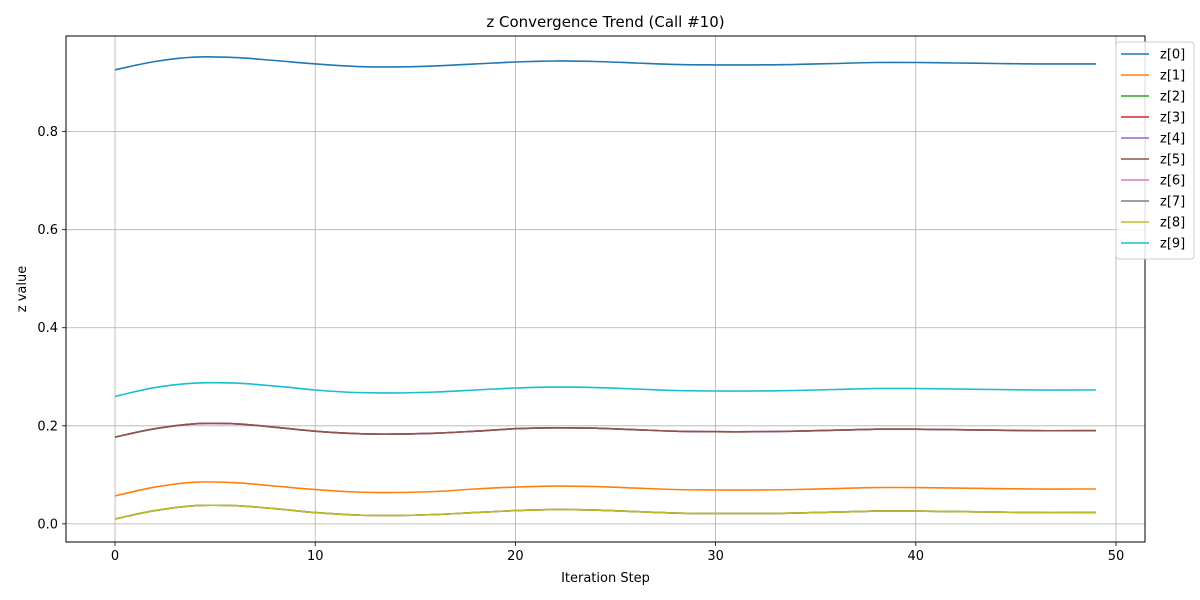  Describe the element at coordinates (1172, 118) in the screenshot. I see `legend-label: z[3]` at that location.